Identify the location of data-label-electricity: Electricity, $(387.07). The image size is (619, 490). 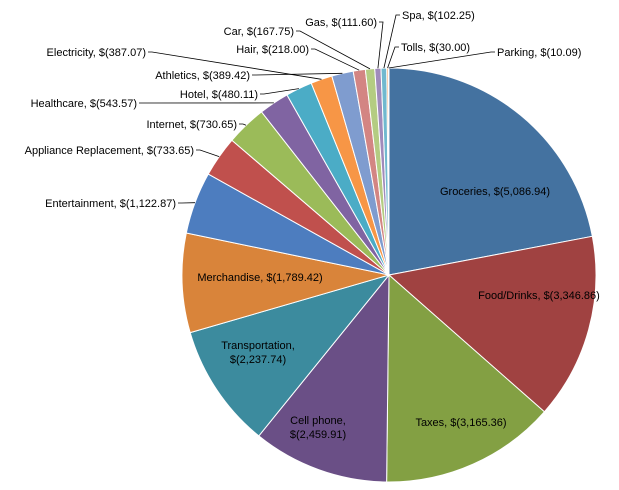
(96, 53).